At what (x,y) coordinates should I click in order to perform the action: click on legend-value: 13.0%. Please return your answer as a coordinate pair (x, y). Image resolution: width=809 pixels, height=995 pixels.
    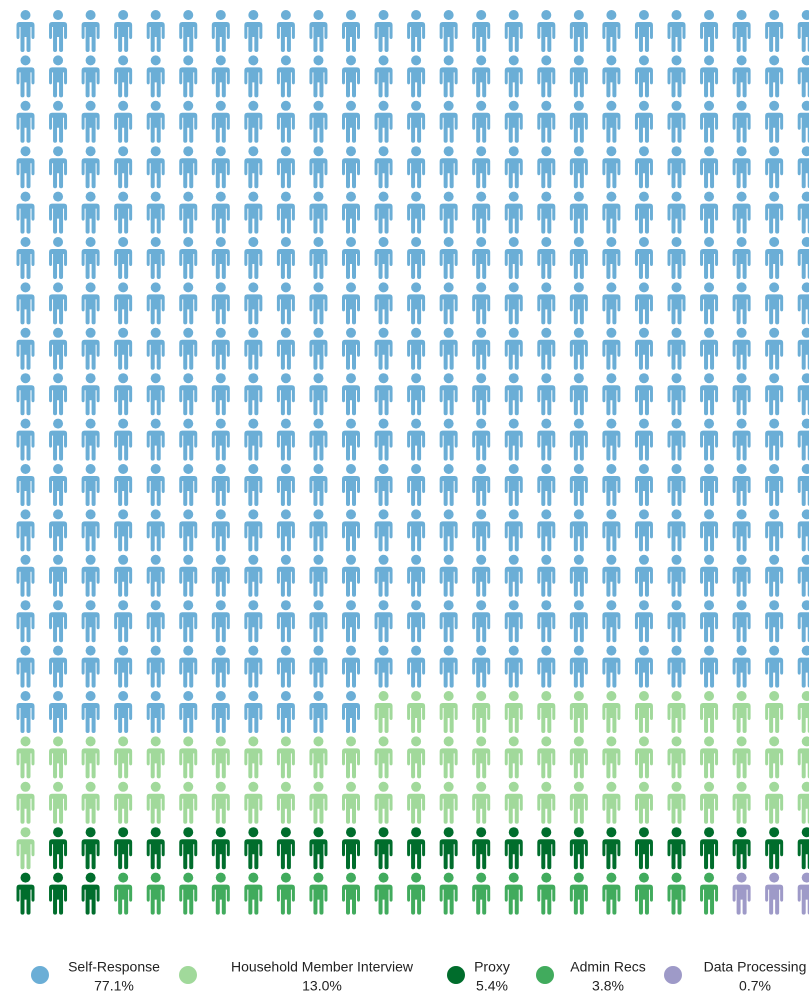
    Looking at the image, I should click on (322, 986).